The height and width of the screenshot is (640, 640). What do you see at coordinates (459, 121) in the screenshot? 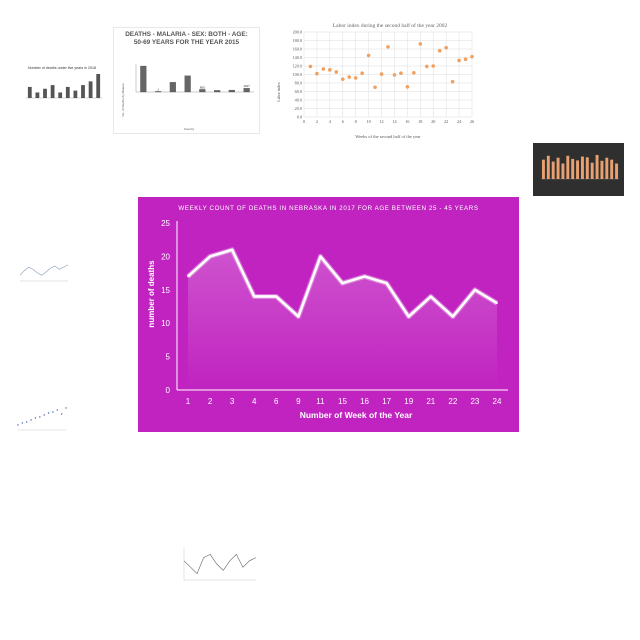
I see `thumb-3-x-tick-label: 24` at bounding box center [459, 121].